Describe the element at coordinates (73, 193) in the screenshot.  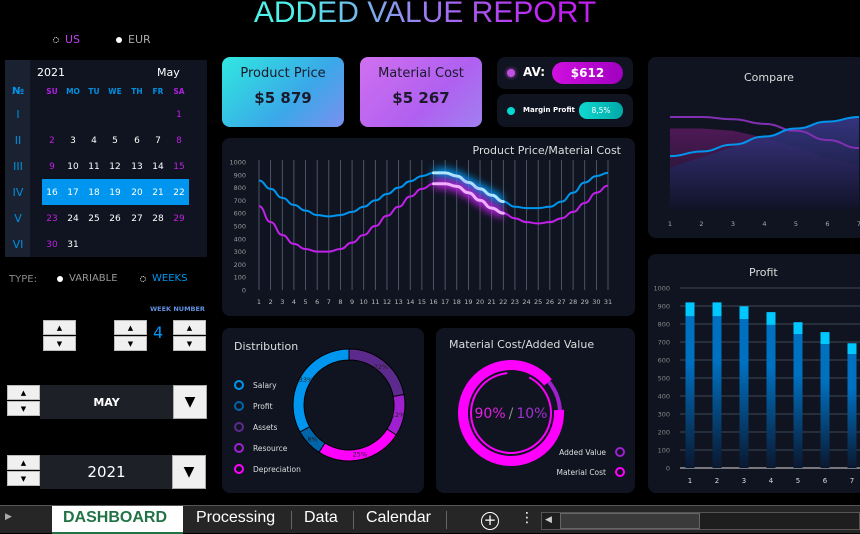
I see `calendar-day: 17` at that location.